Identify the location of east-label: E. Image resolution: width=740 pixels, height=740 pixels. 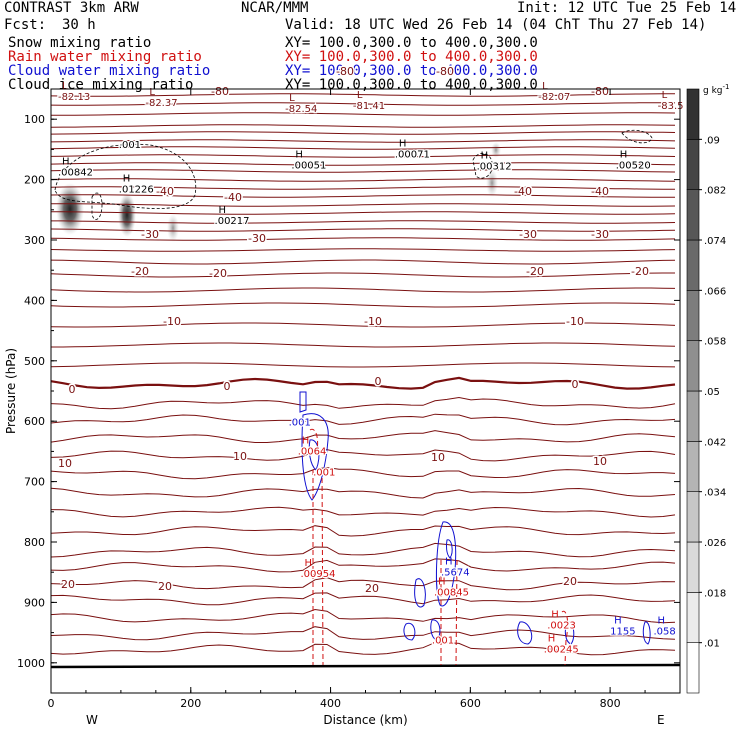
(661, 720).